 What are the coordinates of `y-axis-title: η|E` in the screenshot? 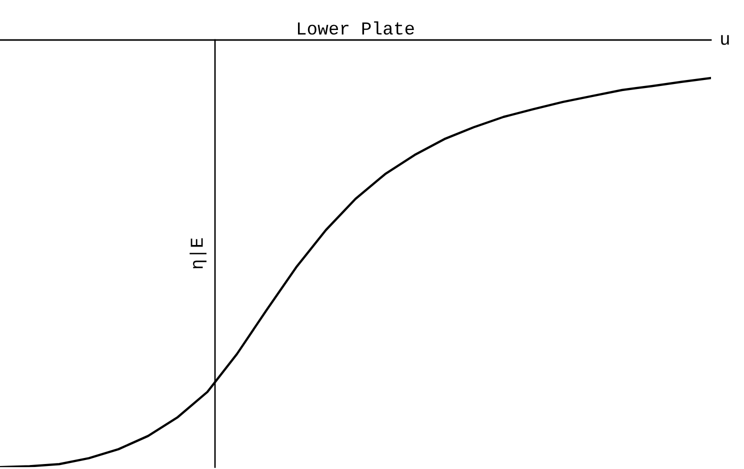 It's located at (198, 253).